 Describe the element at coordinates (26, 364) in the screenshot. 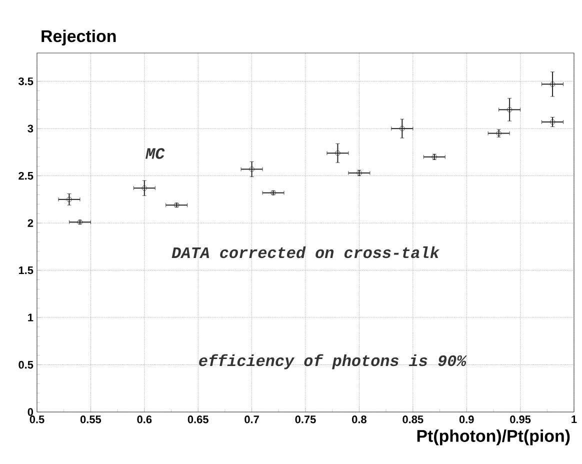

I see `y-tick-label: 0.5` at that location.